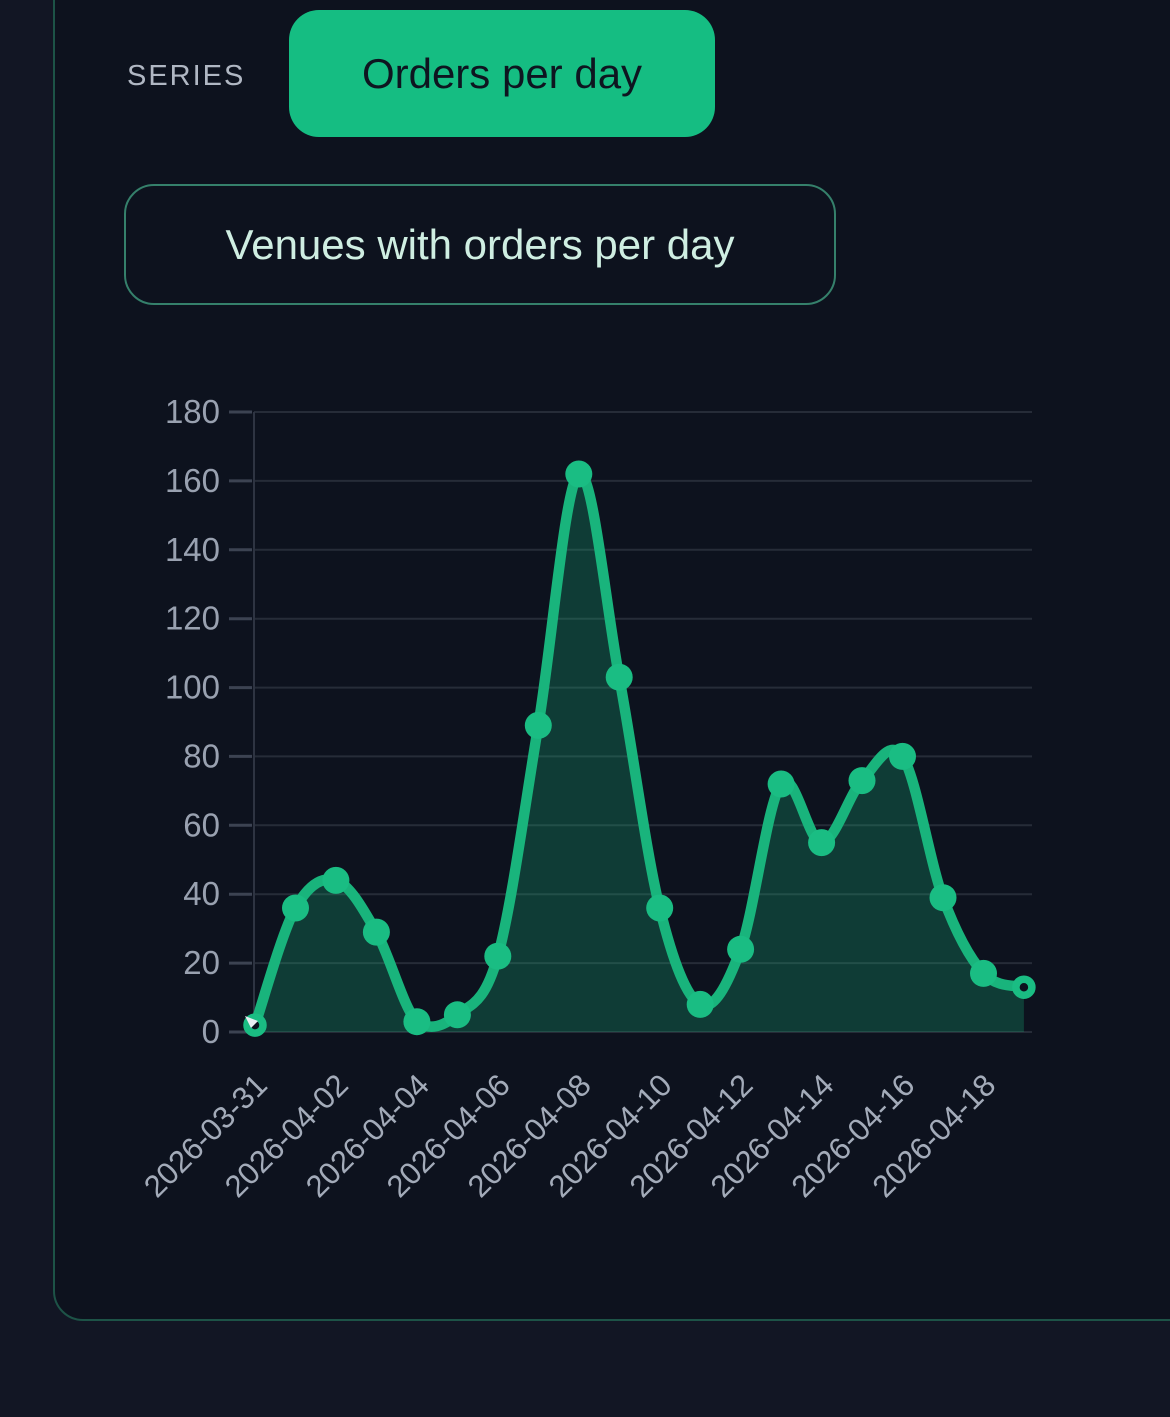 The image size is (1170, 1417). I want to click on y-tick-label: 180, so click(192, 411).